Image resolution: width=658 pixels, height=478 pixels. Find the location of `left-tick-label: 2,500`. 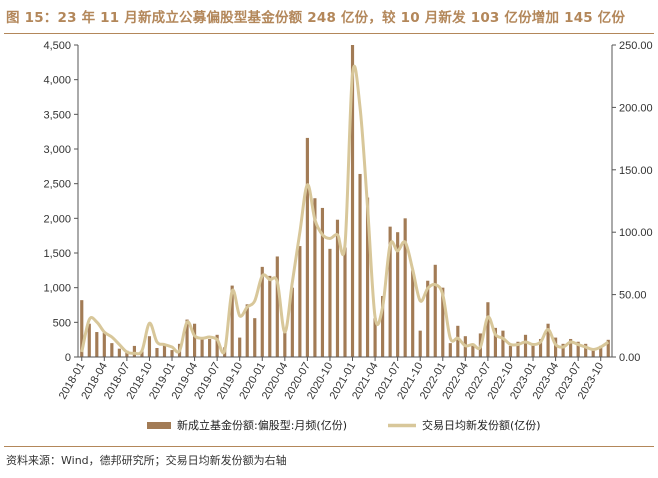

left-tick-label: 2,500 is located at coordinates (57, 185).